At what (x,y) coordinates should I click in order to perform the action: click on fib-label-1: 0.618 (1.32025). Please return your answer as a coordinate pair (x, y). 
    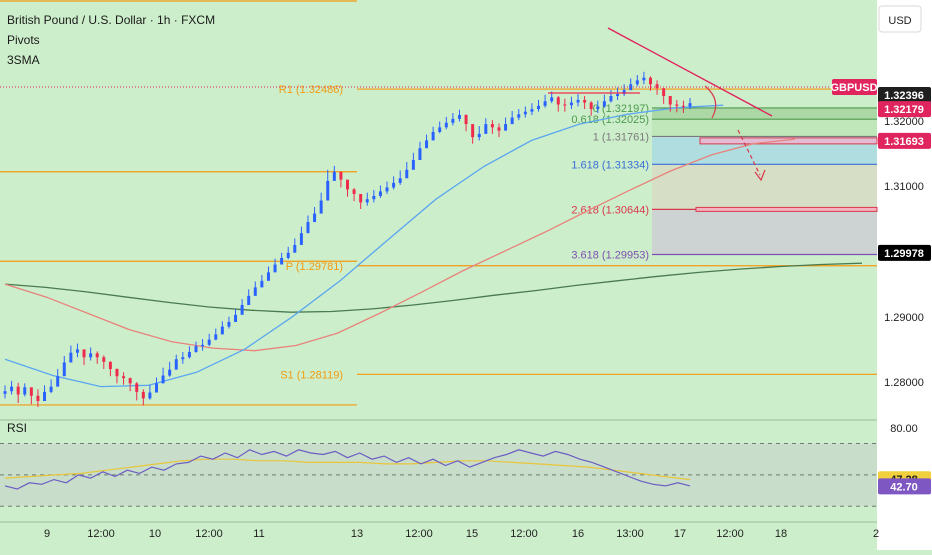
    Looking at the image, I should click on (610, 120).